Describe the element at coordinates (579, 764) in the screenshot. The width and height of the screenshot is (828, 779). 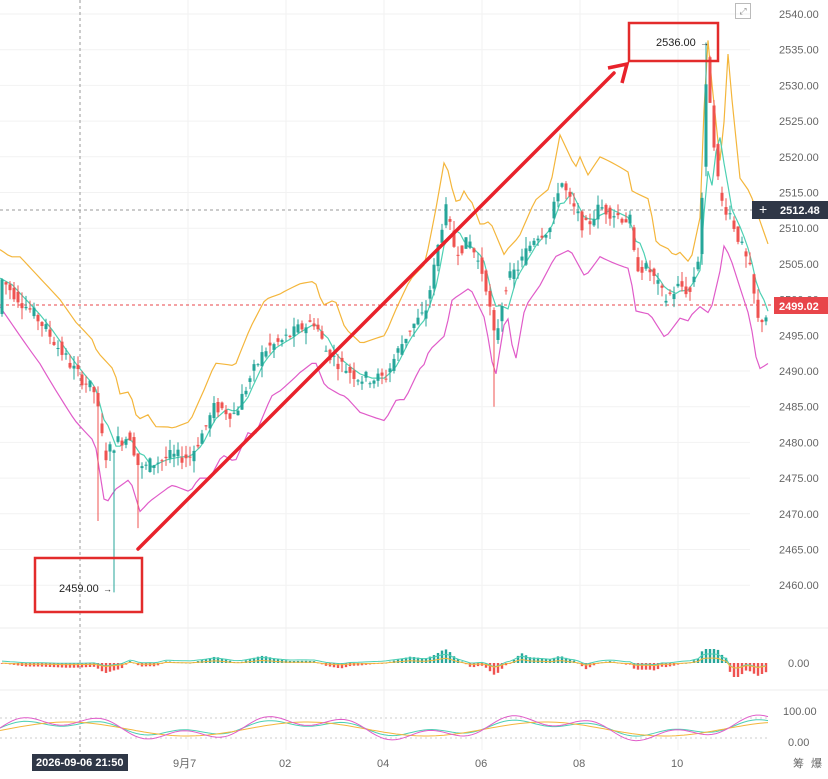
I see `x-label-08: 08` at that location.